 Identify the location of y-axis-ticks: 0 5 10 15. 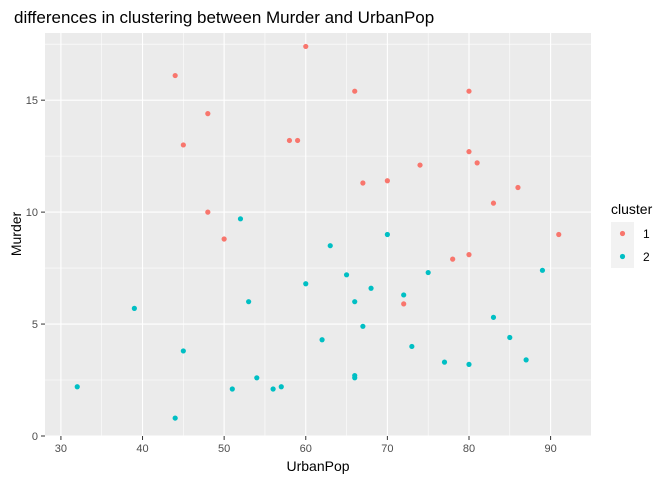
(35, 269).